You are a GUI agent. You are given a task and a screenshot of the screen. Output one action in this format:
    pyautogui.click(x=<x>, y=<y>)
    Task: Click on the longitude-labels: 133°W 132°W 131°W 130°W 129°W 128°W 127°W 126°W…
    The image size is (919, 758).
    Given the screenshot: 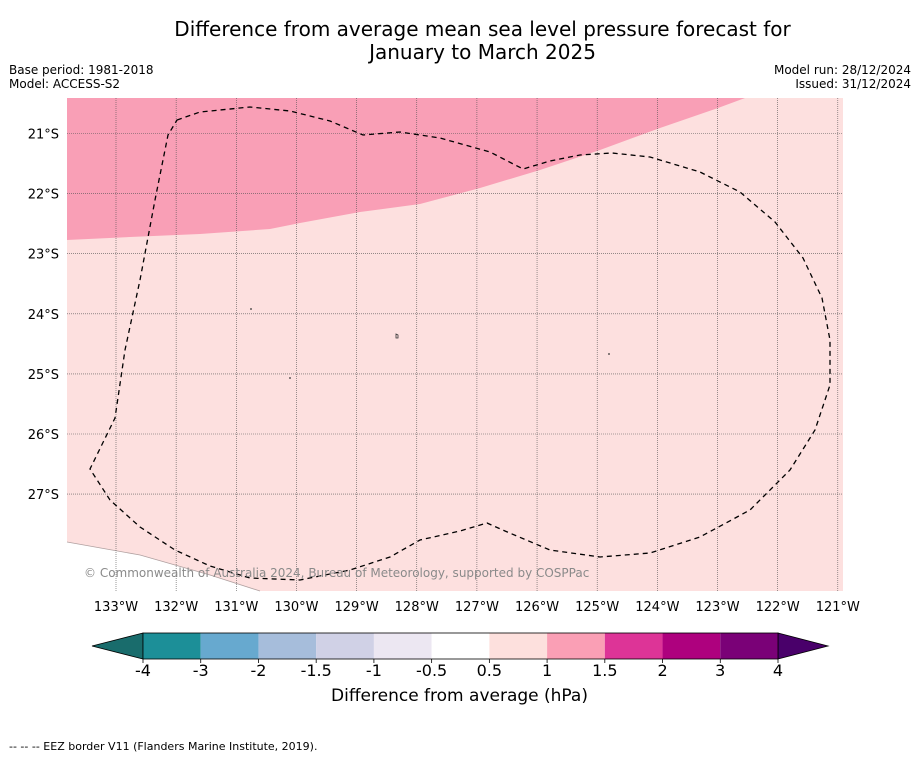 What is the action you would take?
    pyautogui.click(x=477, y=607)
    